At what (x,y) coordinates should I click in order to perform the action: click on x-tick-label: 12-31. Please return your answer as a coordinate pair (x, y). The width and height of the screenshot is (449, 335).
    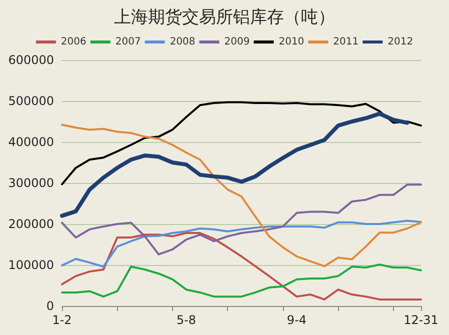
    Looking at the image, I should click on (421, 320).